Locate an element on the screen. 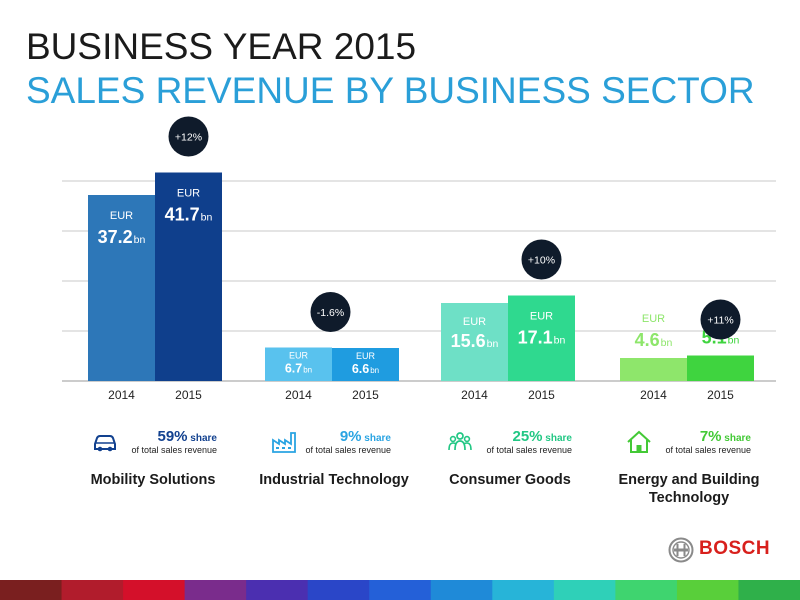  house-icon is located at coordinates (639, 441).